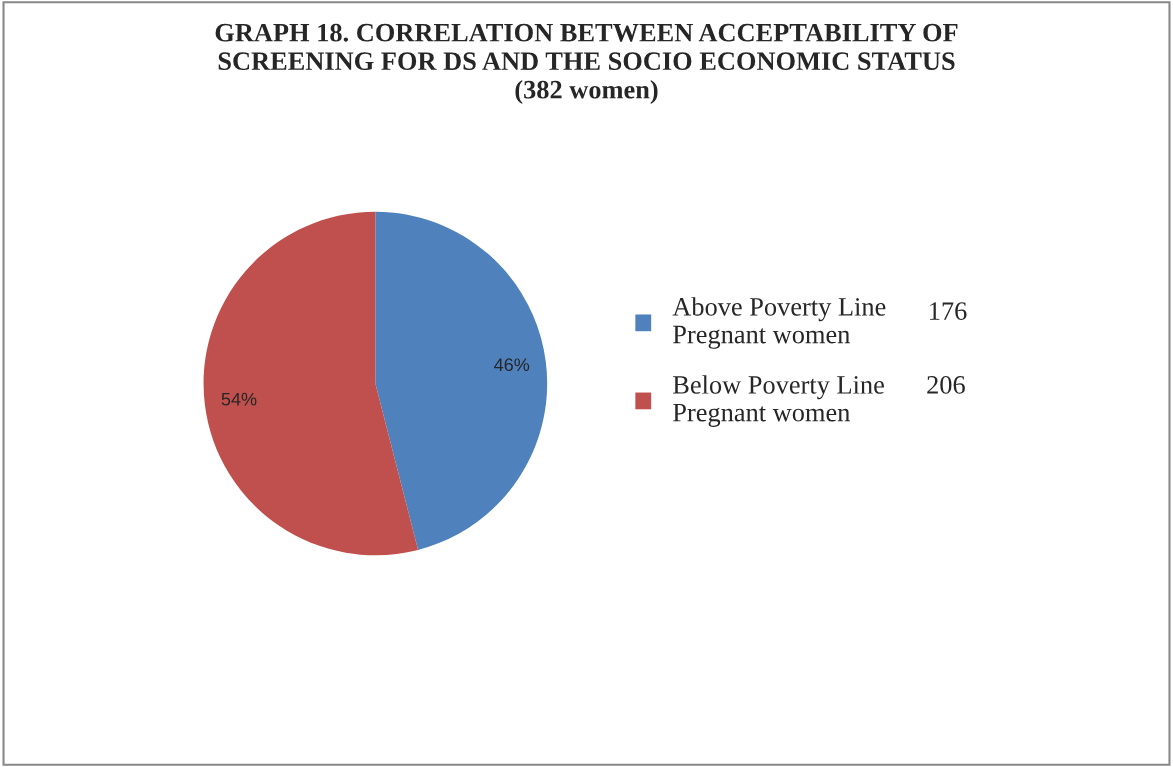 The image size is (1173, 767). I want to click on legend-label: Below Poverty Line Pregnant women, so click(778, 401).